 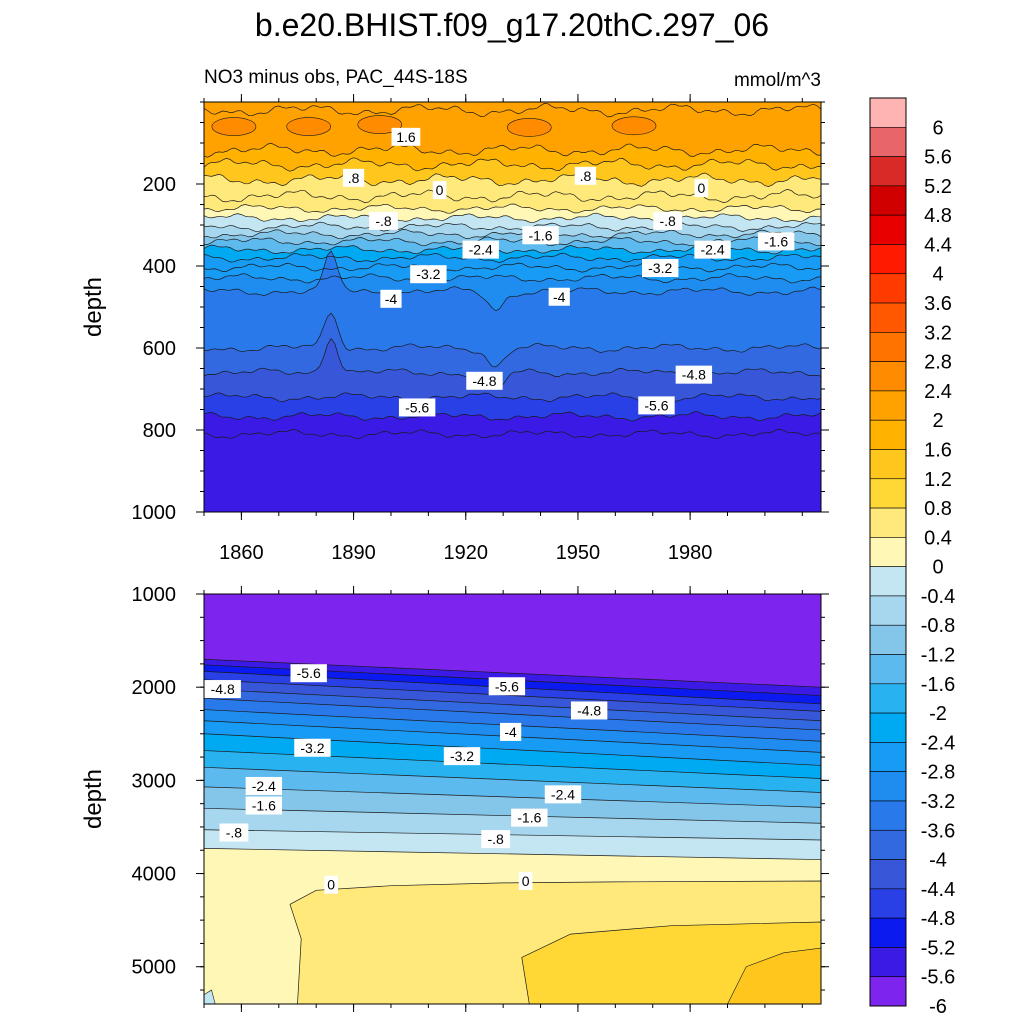 What do you see at coordinates (776, 241) in the screenshot?
I see `top-panel-contour-label: -1.6` at bounding box center [776, 241].